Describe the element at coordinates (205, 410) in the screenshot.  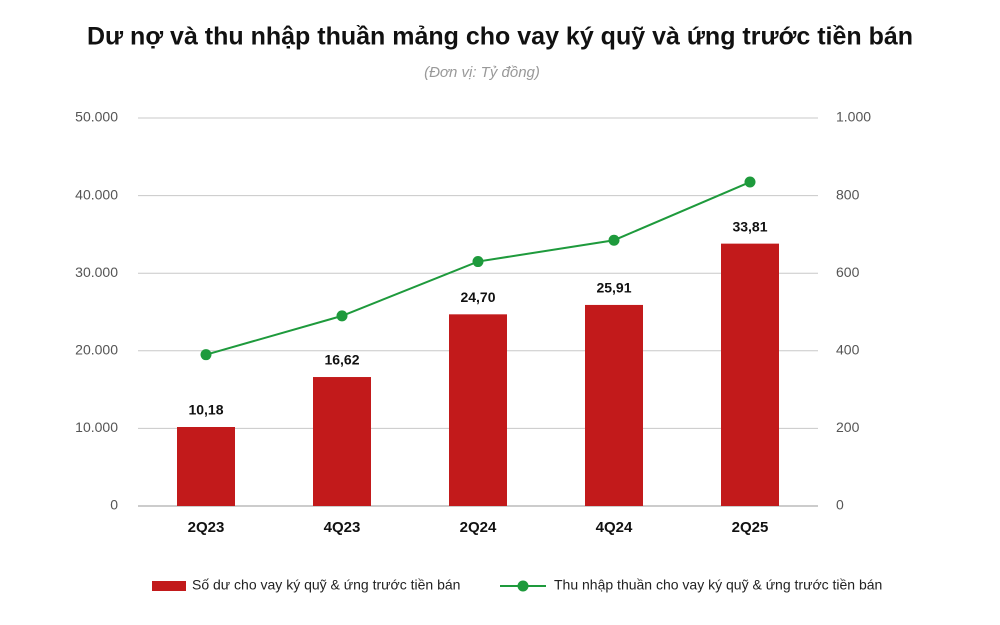
I see `data-label: 10,18` at that location.